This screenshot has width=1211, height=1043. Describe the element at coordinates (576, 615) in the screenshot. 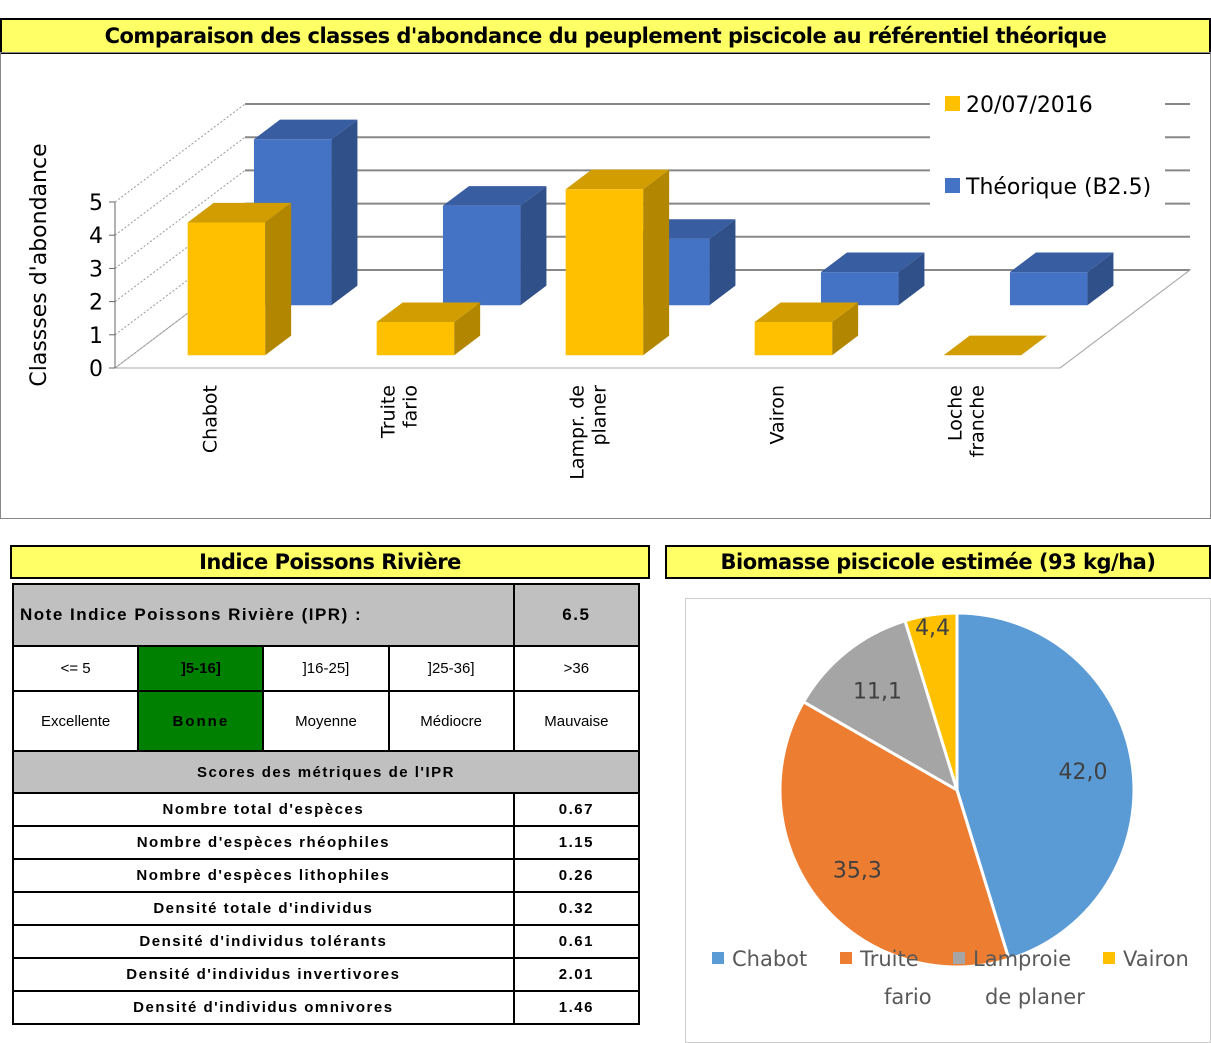

I see `note: 6.5` at that location.